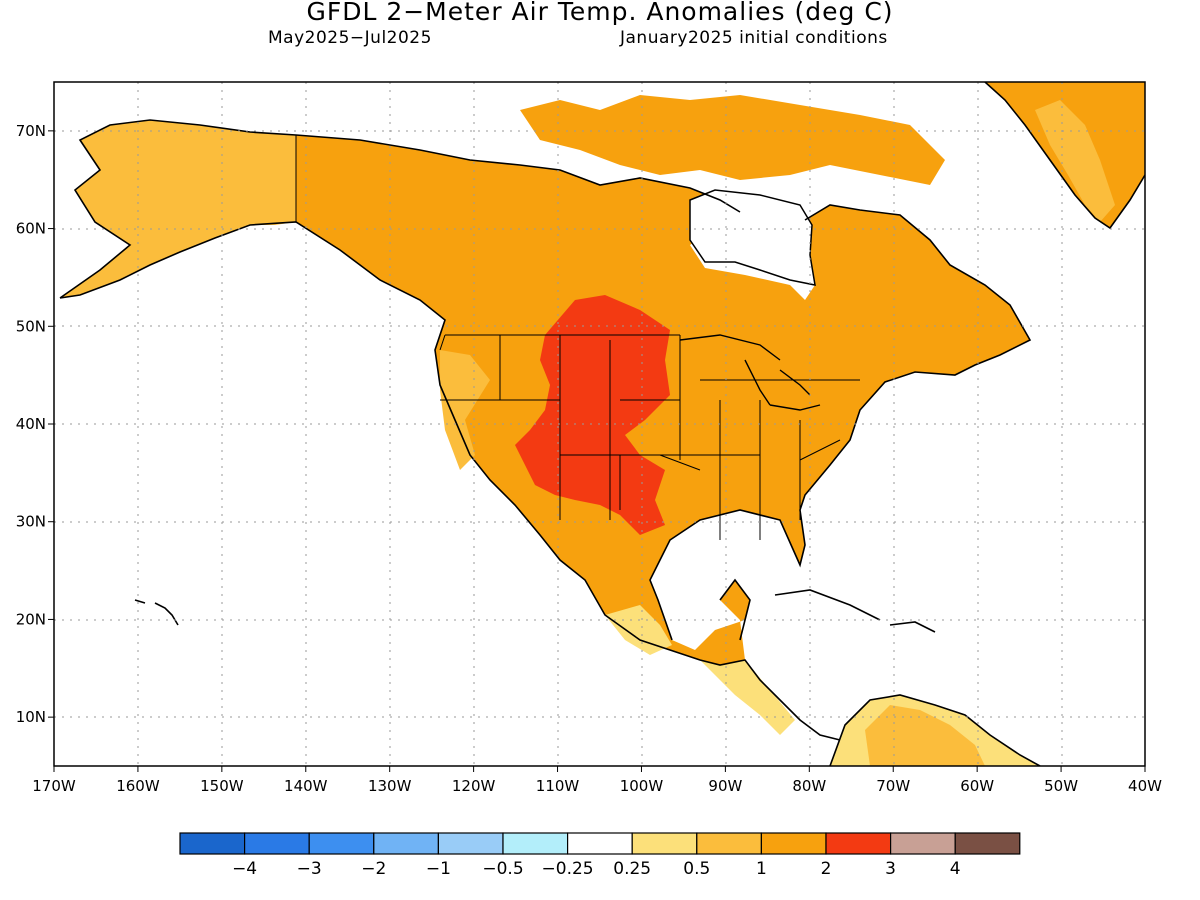 Image resolution: width=1200 pixels, height=900 pixels. What do you see at coordinates (890, 869) in the screenshot?
I see `colorbar-label: 3` at bounding box center [890, 869].